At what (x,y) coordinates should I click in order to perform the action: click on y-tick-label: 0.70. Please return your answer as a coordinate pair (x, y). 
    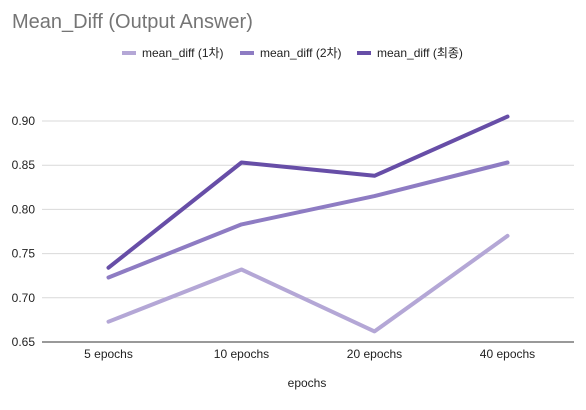
    Looking at the image, I should click on (24, 298).